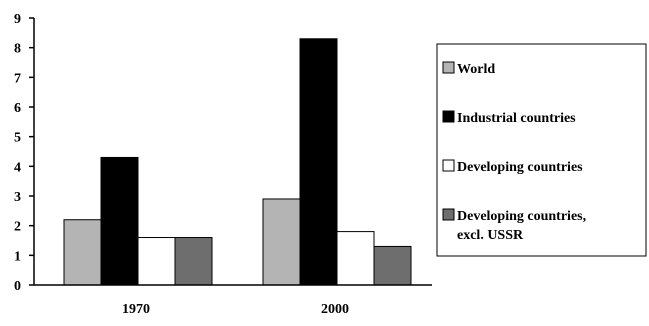  I want to click on y-tick-label-0: 0, so click(17, 286).